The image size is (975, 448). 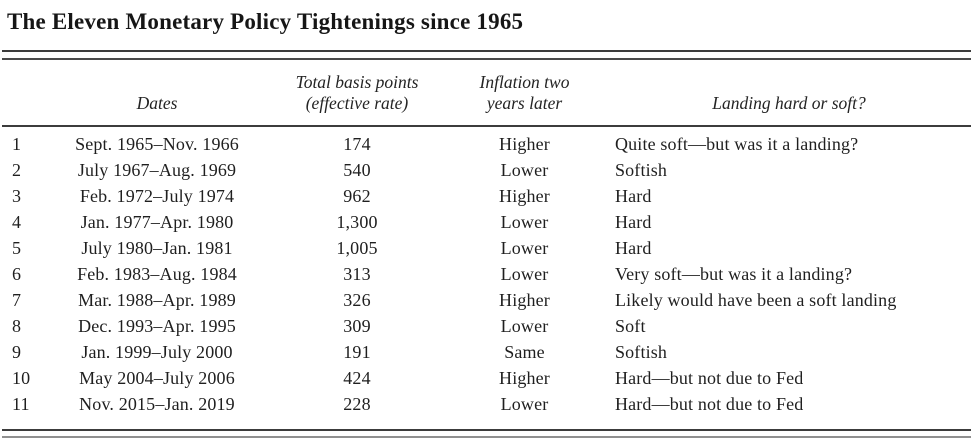 What do you see at coordinates (157, 144) in the screenshot?
I see `row-dates: Sept. 1965–Nov. 1966` at bounding box center [157, 144].